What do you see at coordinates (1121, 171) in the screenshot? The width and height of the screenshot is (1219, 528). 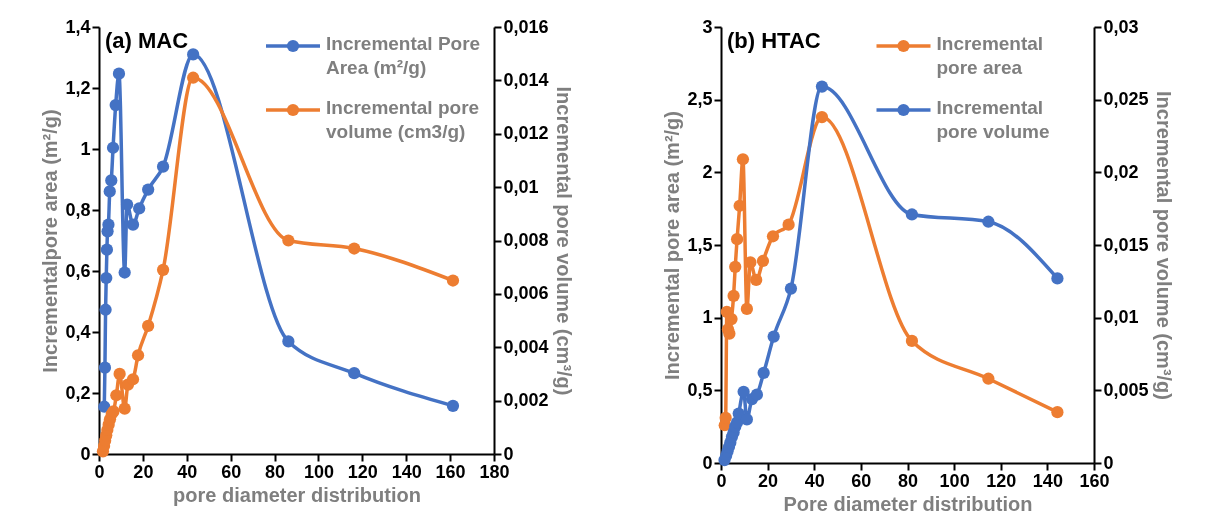 I see `y2-tick-label: 0,02` at bounding box center [1121, 171].